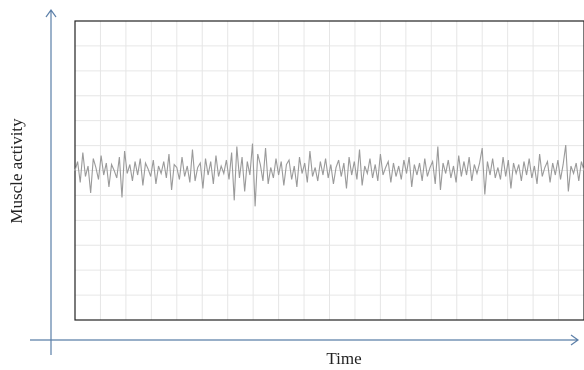  Describe the element at coordinates (16, 171) in the screenshot. I see `y-axis-label: Muscle activity` at that location.